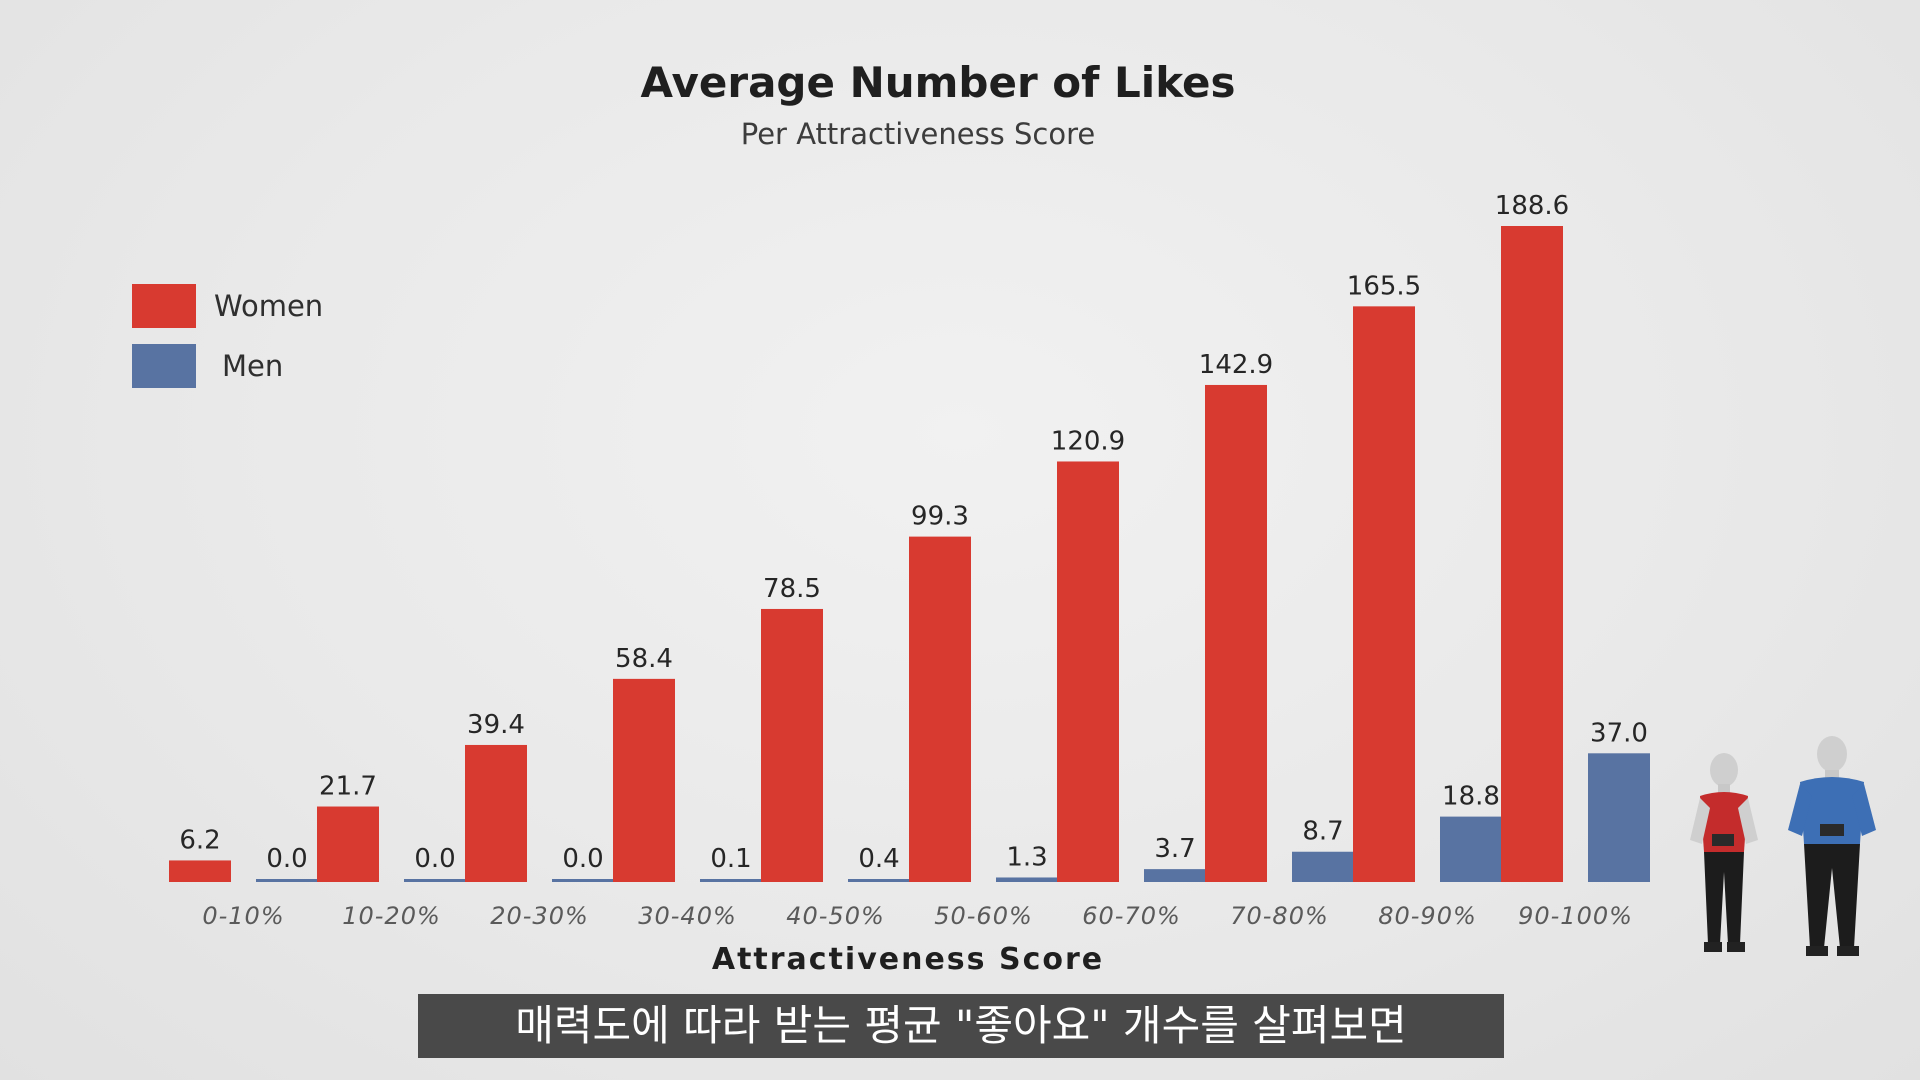 The width and height of the screenshot is (1920, 1080). What do you see at coordinates (1026, 857) in the screenshot?
I see `data-label-men-5: 1.3` at bounding box center [1026, 857].